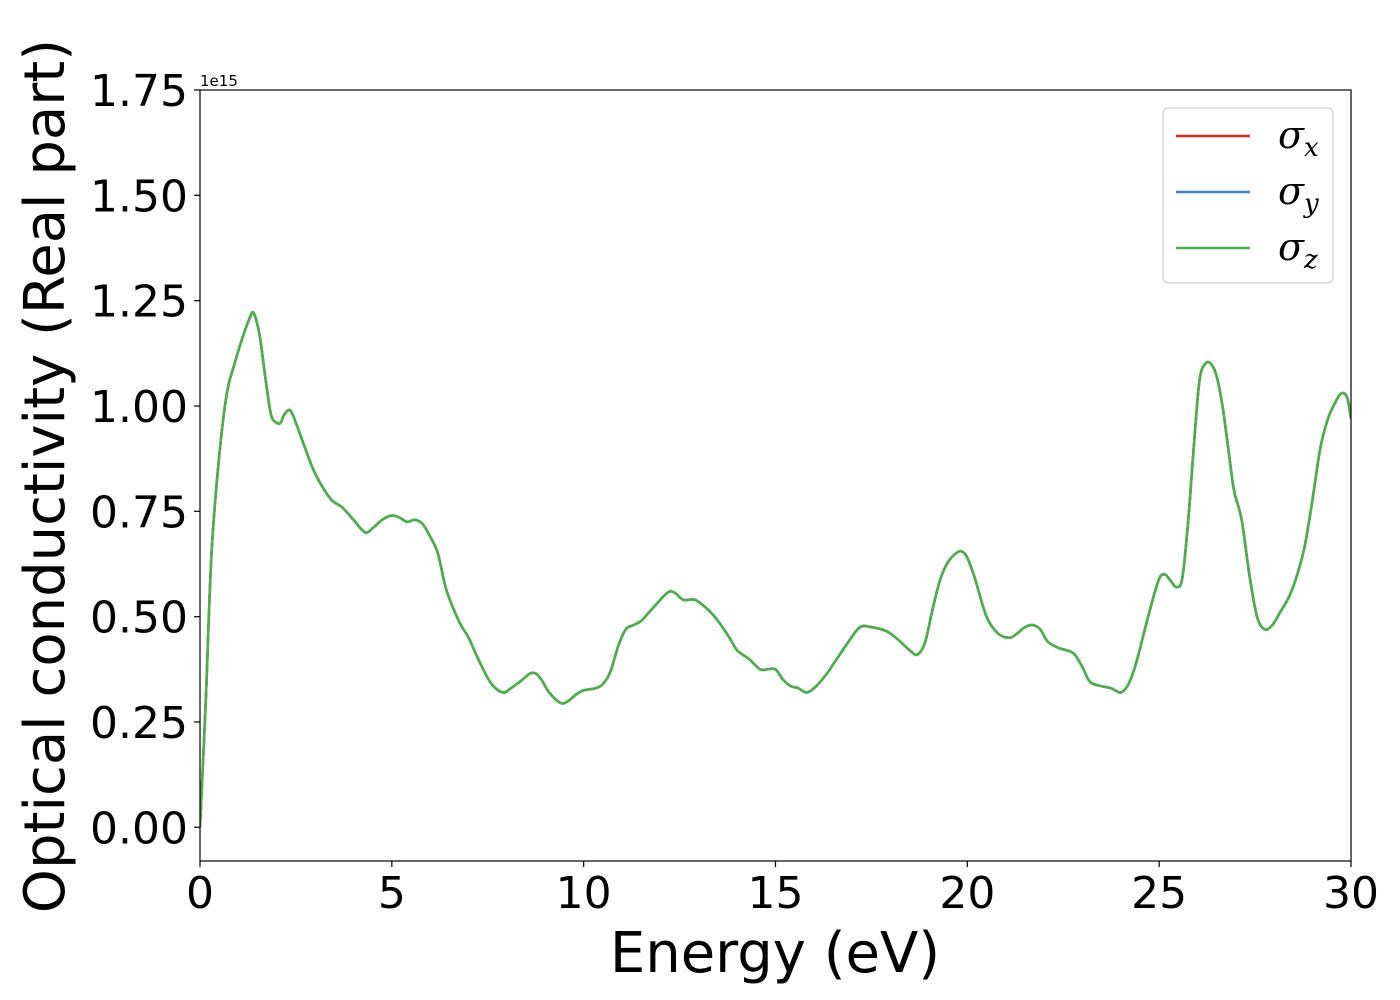 The width and height of the screenshot is (1400, 1000). Describe the element at coordinates (45, 476) in the screenshot. I see `y-axis-title: Optical conductivity (Real part)` at that location.